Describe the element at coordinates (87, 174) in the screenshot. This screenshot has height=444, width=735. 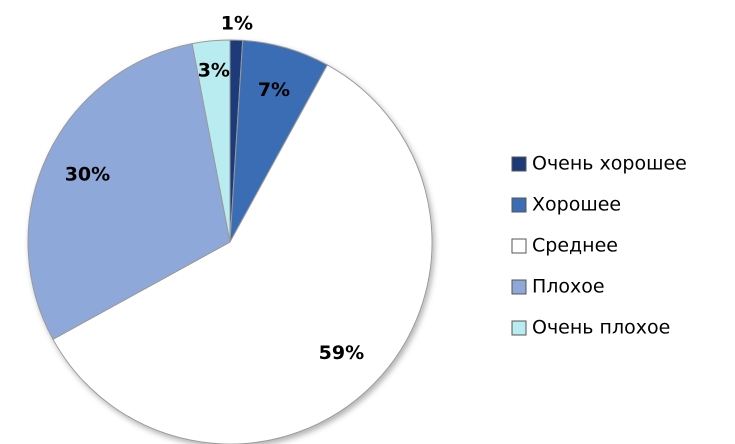
I see `data-label: 30%` at that location.